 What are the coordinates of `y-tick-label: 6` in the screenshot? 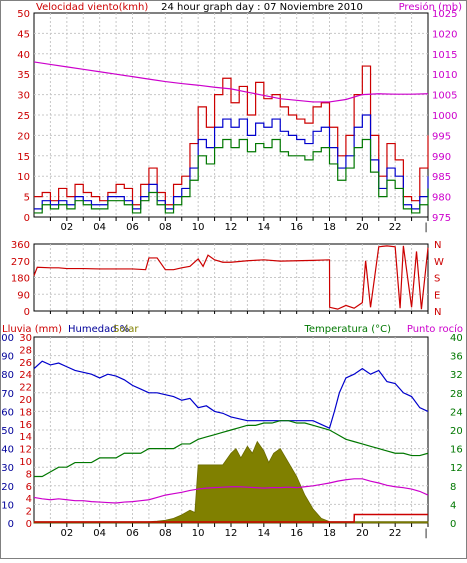 It's located at (29, 487).